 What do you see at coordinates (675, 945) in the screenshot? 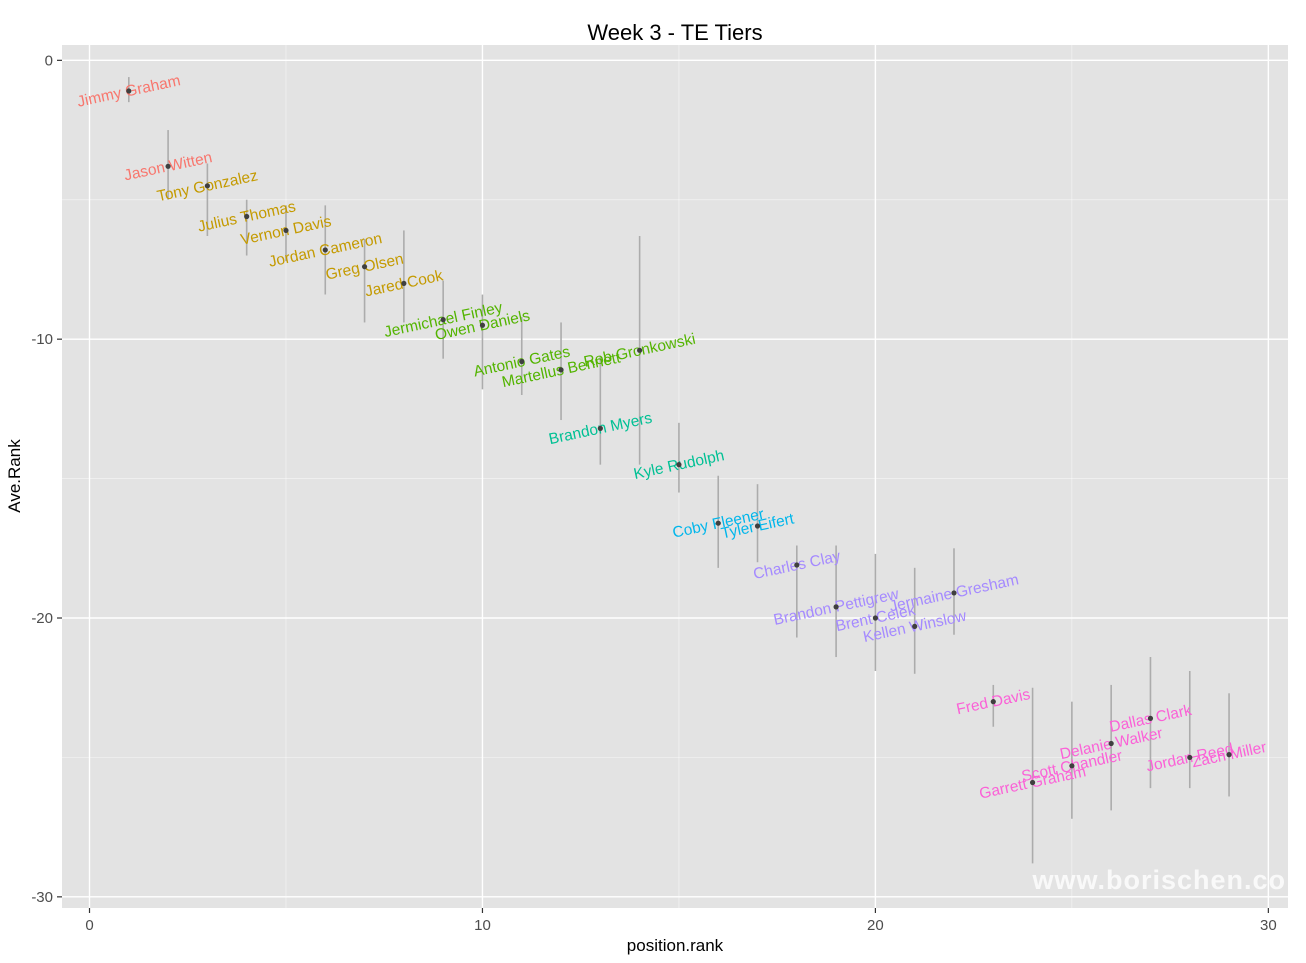
I see `x-axis-title: position.rank` at bounding box center [675, 945].